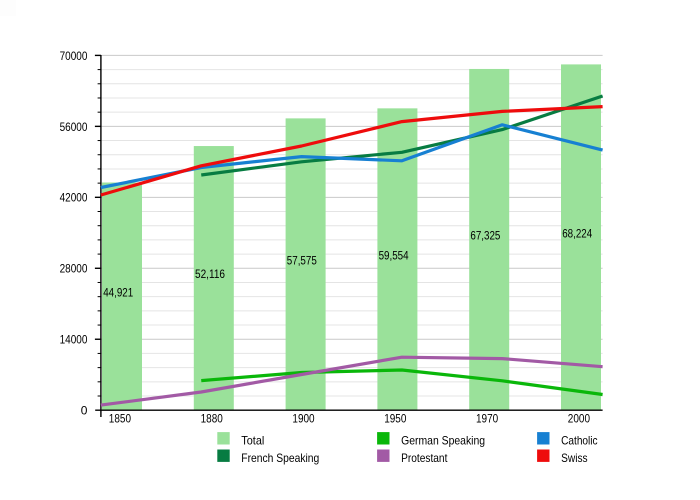  What do you see at coordinates (74, 56) in the screenshot?
I see `svg-text: 70000` at bounding box center [74, 56].